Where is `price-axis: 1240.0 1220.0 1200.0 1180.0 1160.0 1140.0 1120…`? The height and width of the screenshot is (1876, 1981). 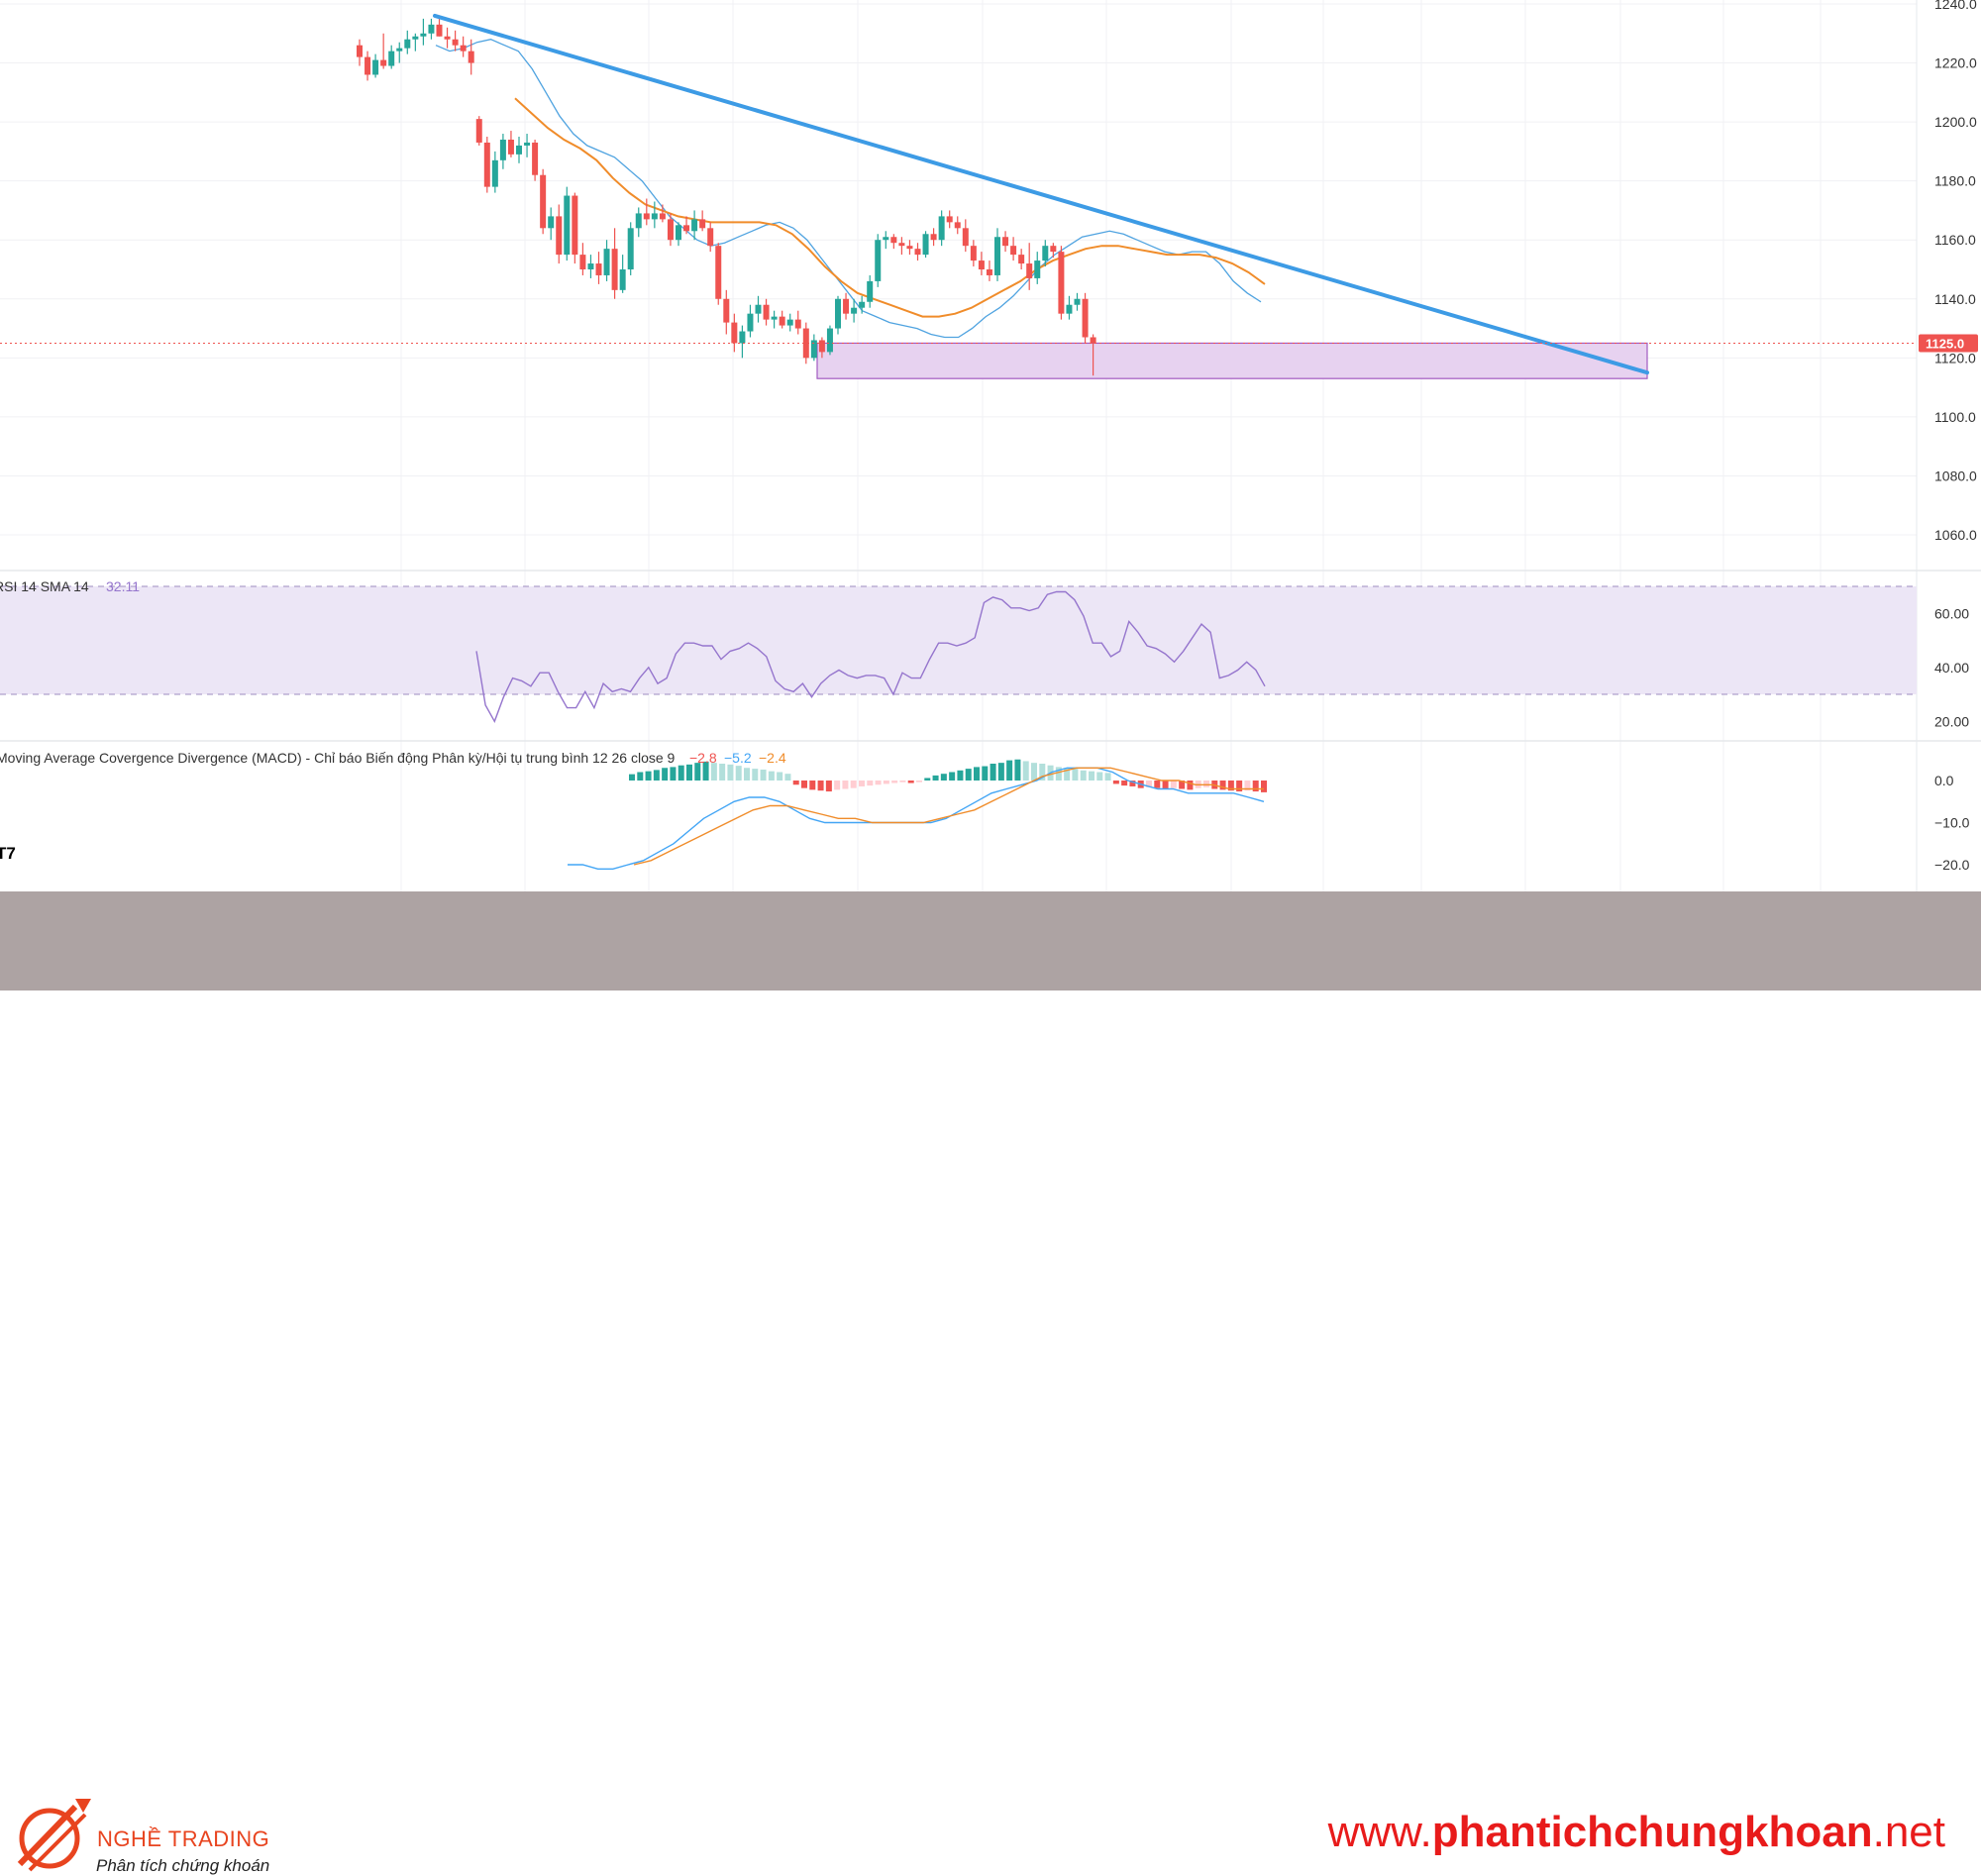
price-axis: 1240.0 1220.0 1200.0 1180.0 1160.0 1140.0 1120… is located at coordinates (1955, 271).